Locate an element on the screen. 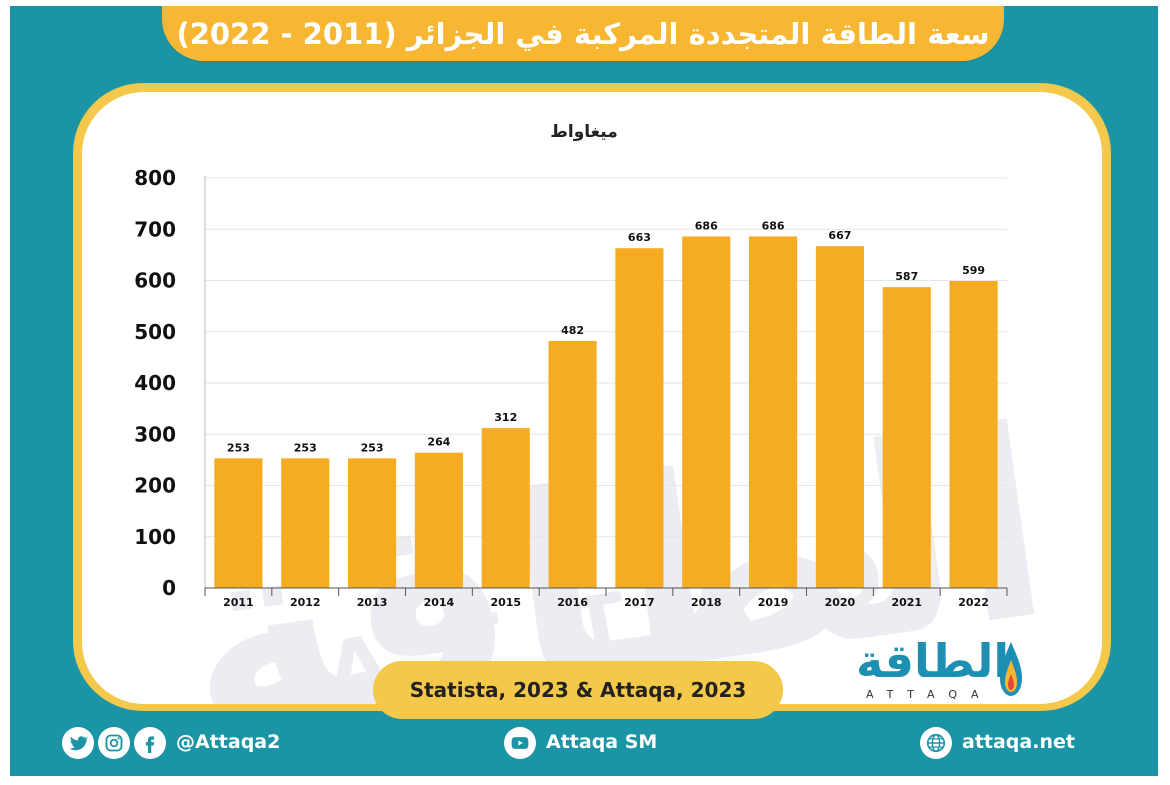  footer: @Attaqa2 Attaqa SM attaqa.net is located at coordinates (585, 744).